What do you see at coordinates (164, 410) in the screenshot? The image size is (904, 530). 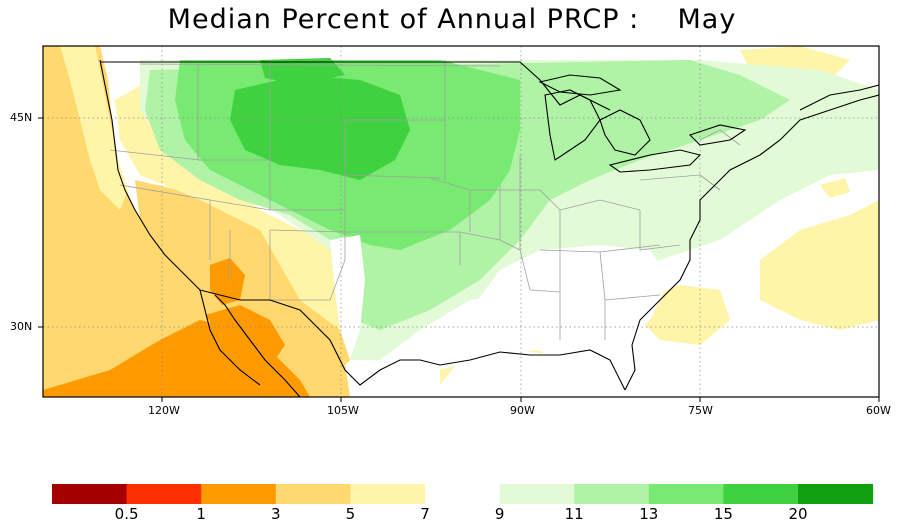 I see `lon-label-120w: 120W` at bounding box center [164, 410].